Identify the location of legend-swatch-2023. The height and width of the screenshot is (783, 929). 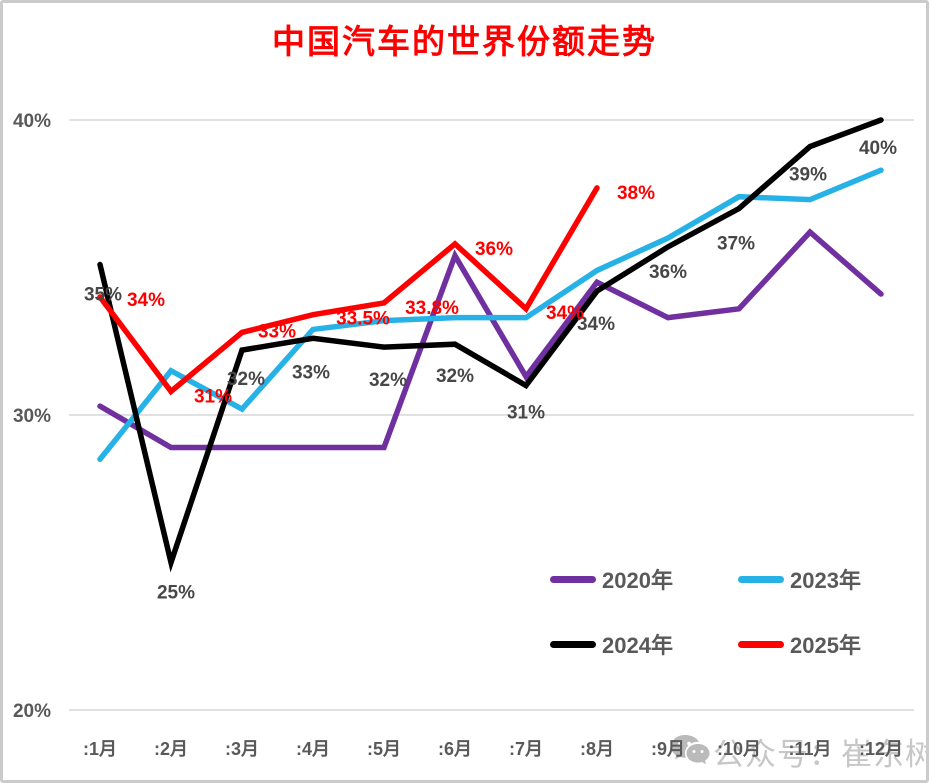
(761, 579).